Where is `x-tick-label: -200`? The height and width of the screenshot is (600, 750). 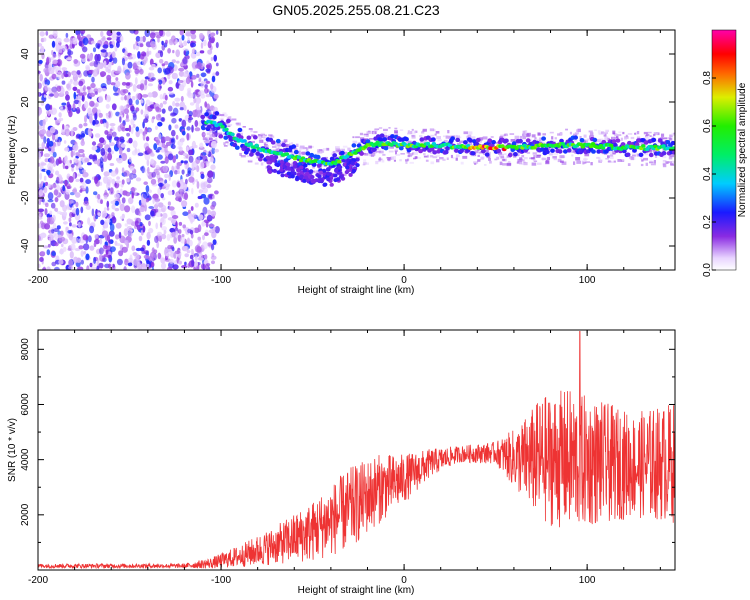 x-tick-label: -200 is located at coordinates (38, 280).